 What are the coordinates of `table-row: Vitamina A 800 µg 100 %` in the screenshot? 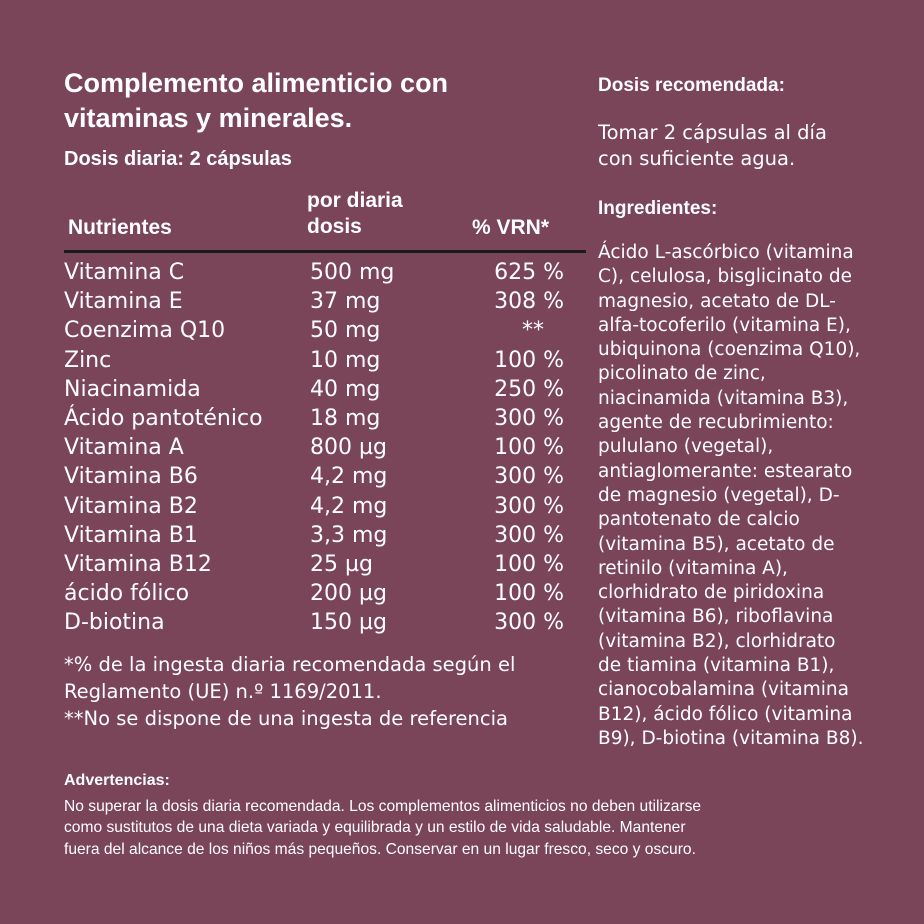 It's located at (324, 447).